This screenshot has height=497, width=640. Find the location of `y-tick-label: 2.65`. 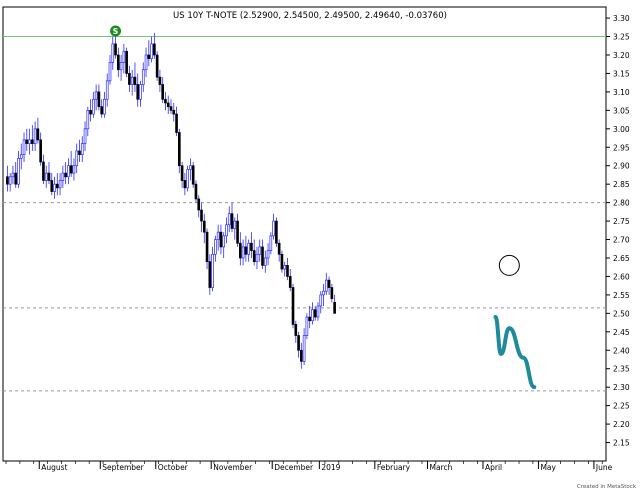

y-tick-label: 2.65 is located at coordinates (621, 258).